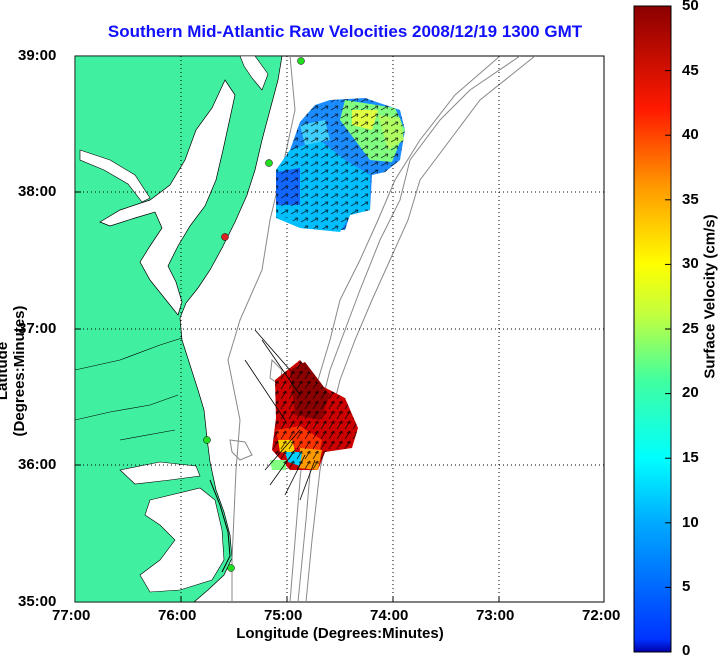  What do you see at coordinates (177, 615) in the screenshot?
I see `x-tick: 76:00` at bounding box center [177, 615].